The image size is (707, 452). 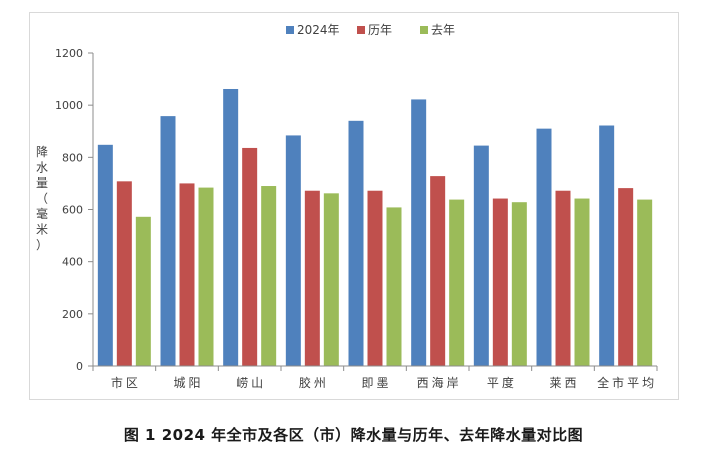 I want to click on legend-label: 历年, so click(x=380, y=30).